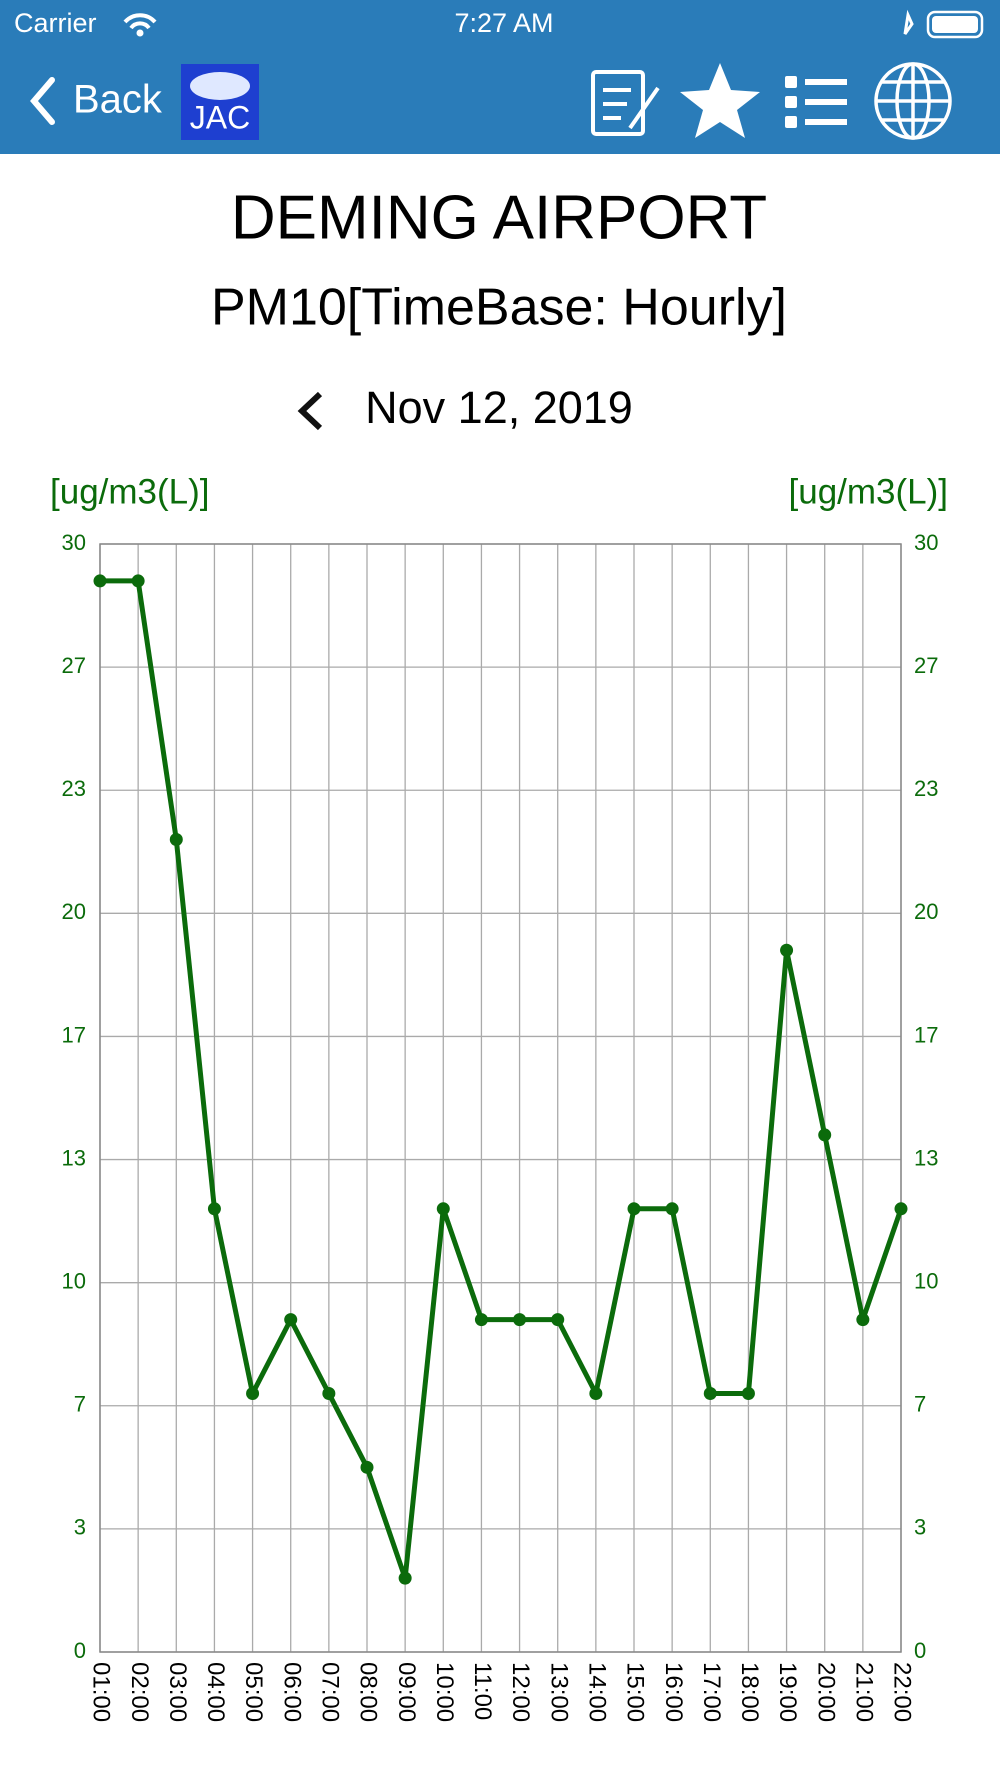 This screenshot has width=1000, height=1778. Describe the element at coordinates (74, 911) in the screenshot. I see `y-tick-label: 20` at that location.